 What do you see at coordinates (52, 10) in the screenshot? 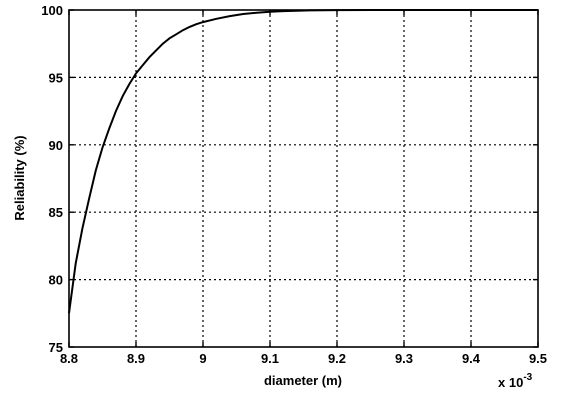
I see `y-tick-label: 100` at bounding box center [52, 10].